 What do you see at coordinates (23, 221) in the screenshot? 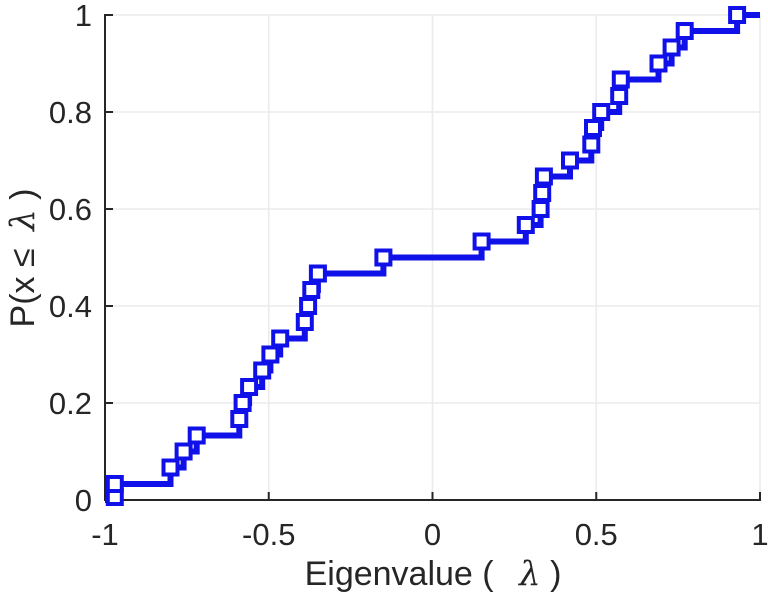
I see `lambda-symbol-y: λ` at bounding box center [23, 221].